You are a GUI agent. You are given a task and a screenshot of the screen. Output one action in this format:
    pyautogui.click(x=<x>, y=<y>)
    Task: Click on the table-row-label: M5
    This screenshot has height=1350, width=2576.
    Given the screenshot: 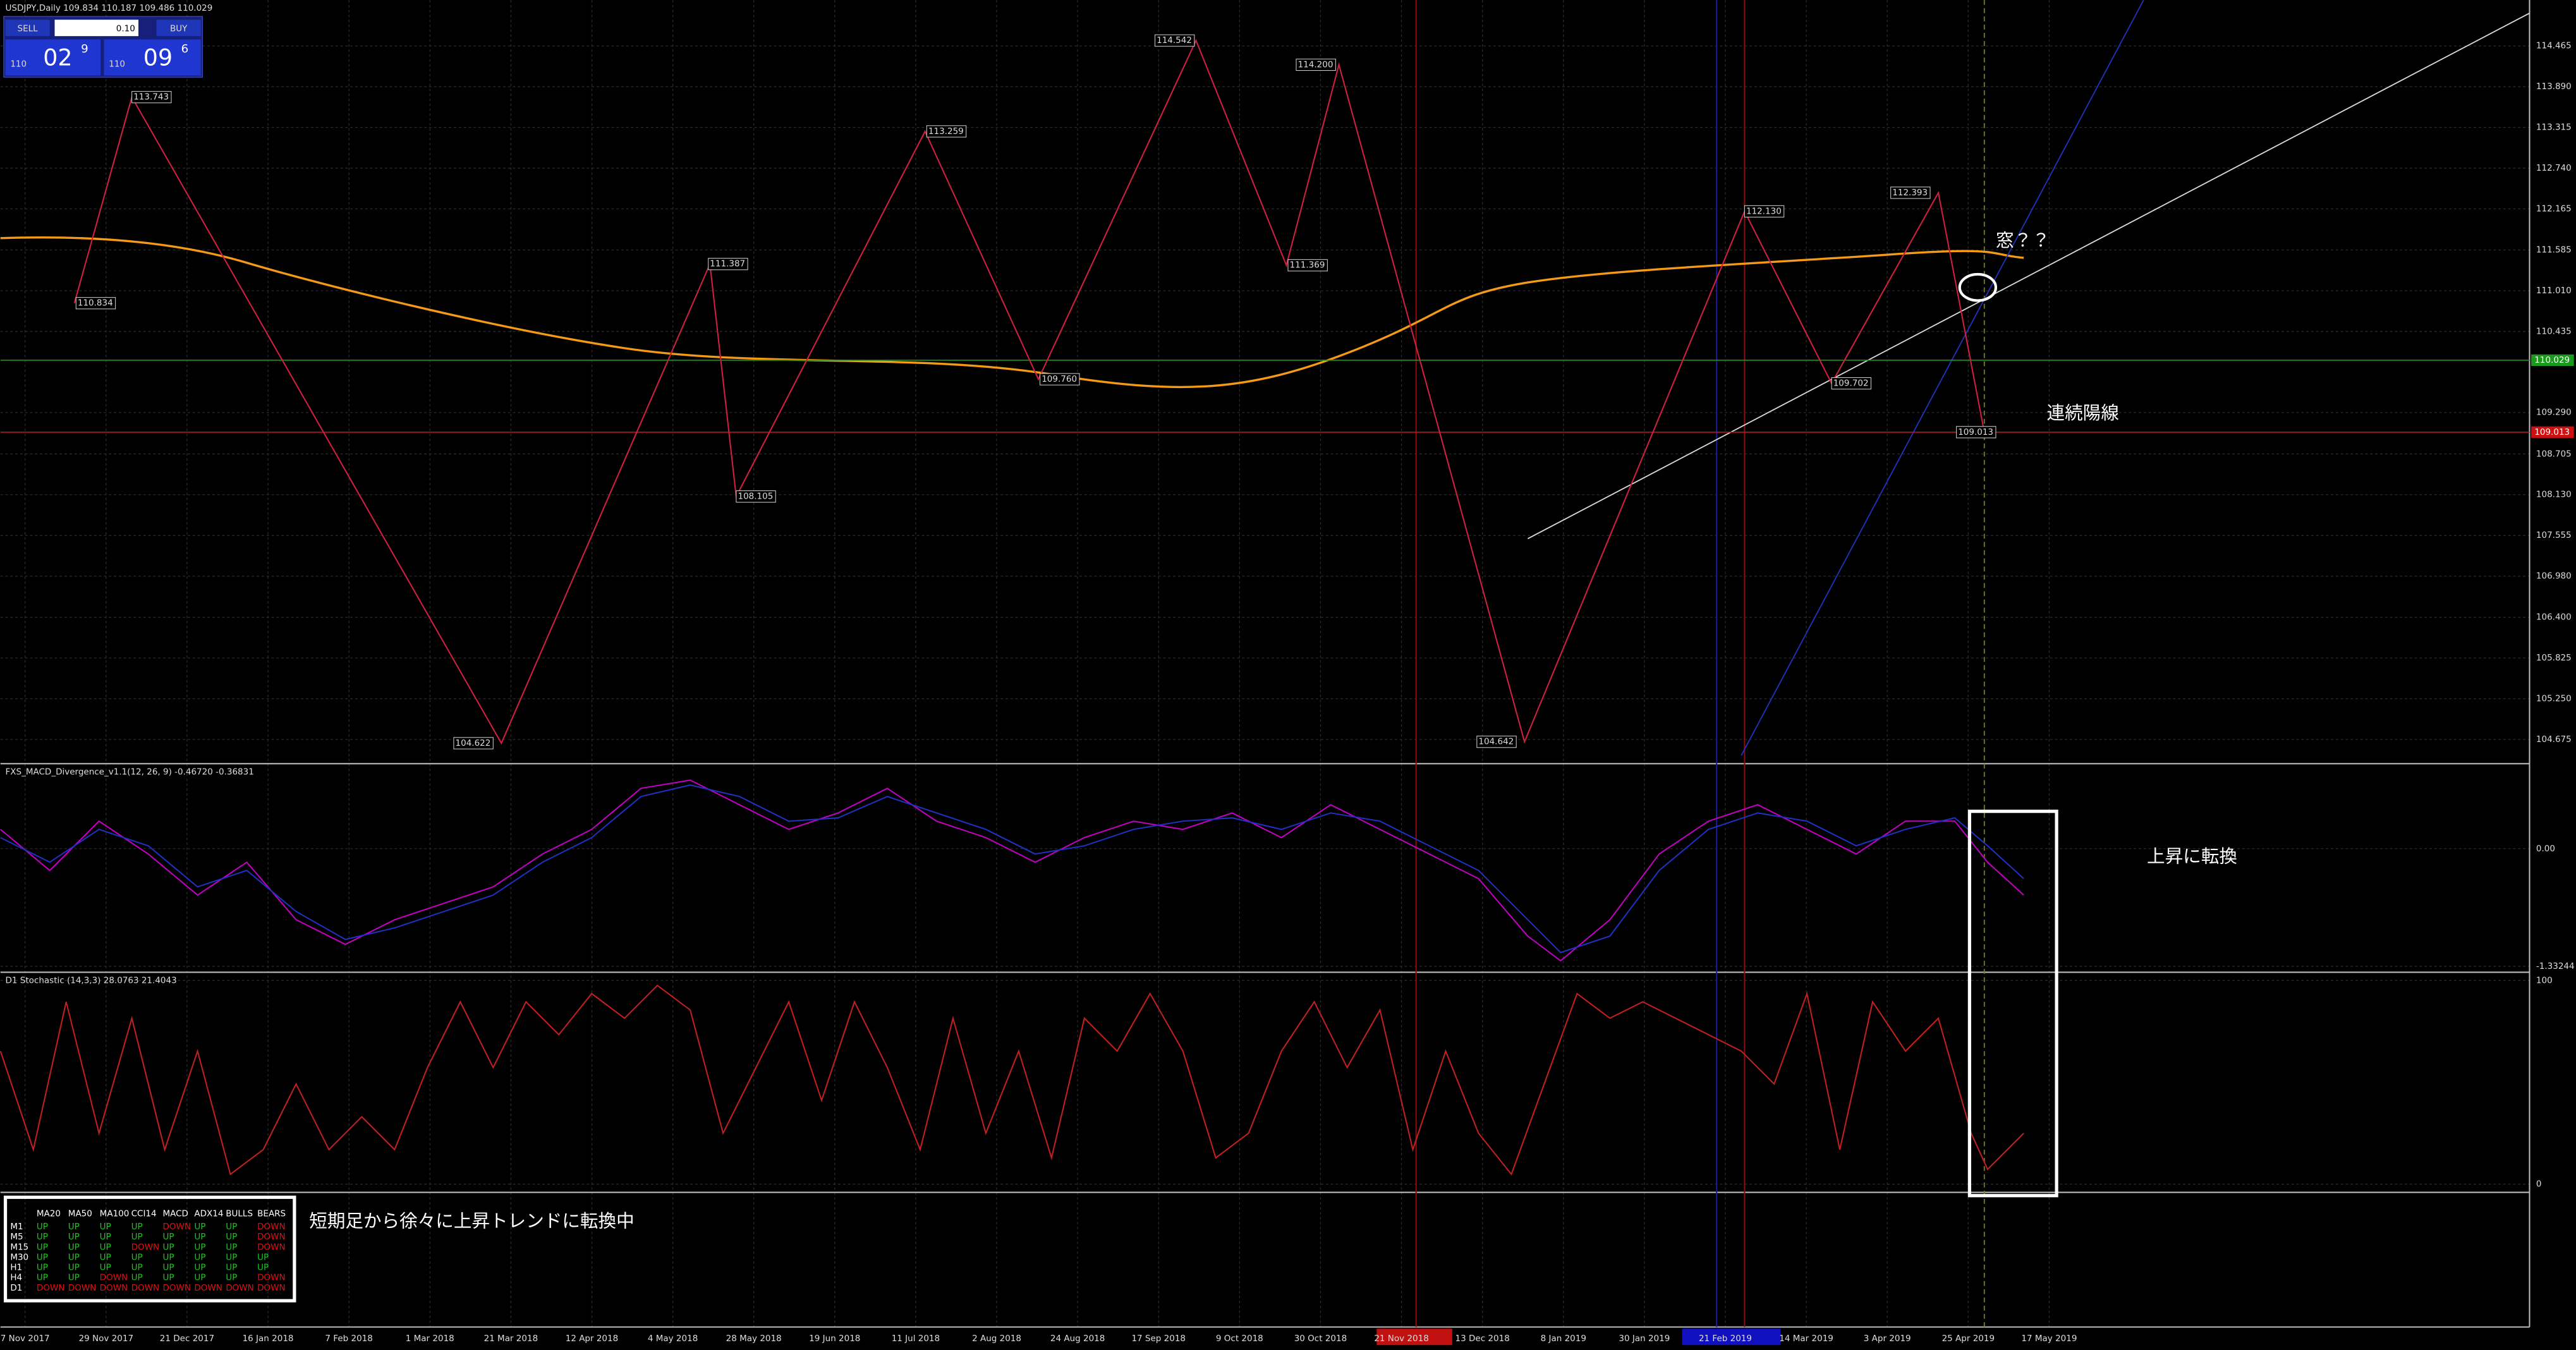 What is the action you would take?
    pyautogui.click(x=16, y=1237)
    